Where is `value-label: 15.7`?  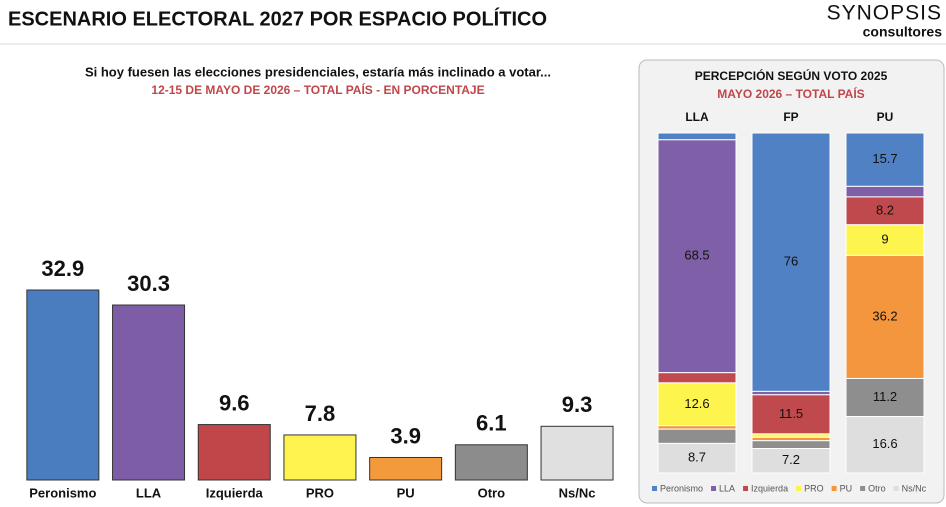 value-label: 15.7 is located at coordinates (884, 158).